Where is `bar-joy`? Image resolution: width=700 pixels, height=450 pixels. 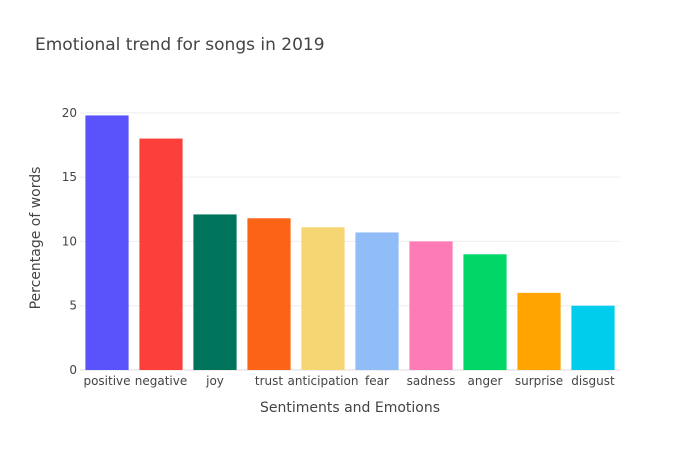
bar-joy is located at coordinates (215, 292).